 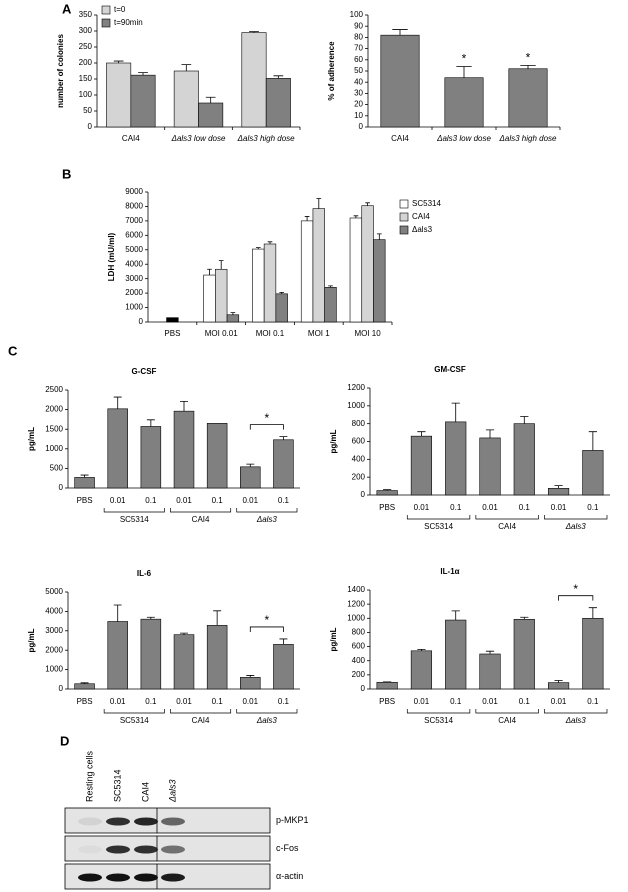 What do you see at coordinates (144, 573) in the screenshot?
I see `chart-title: IL-6` at bounding box center [144, 573].